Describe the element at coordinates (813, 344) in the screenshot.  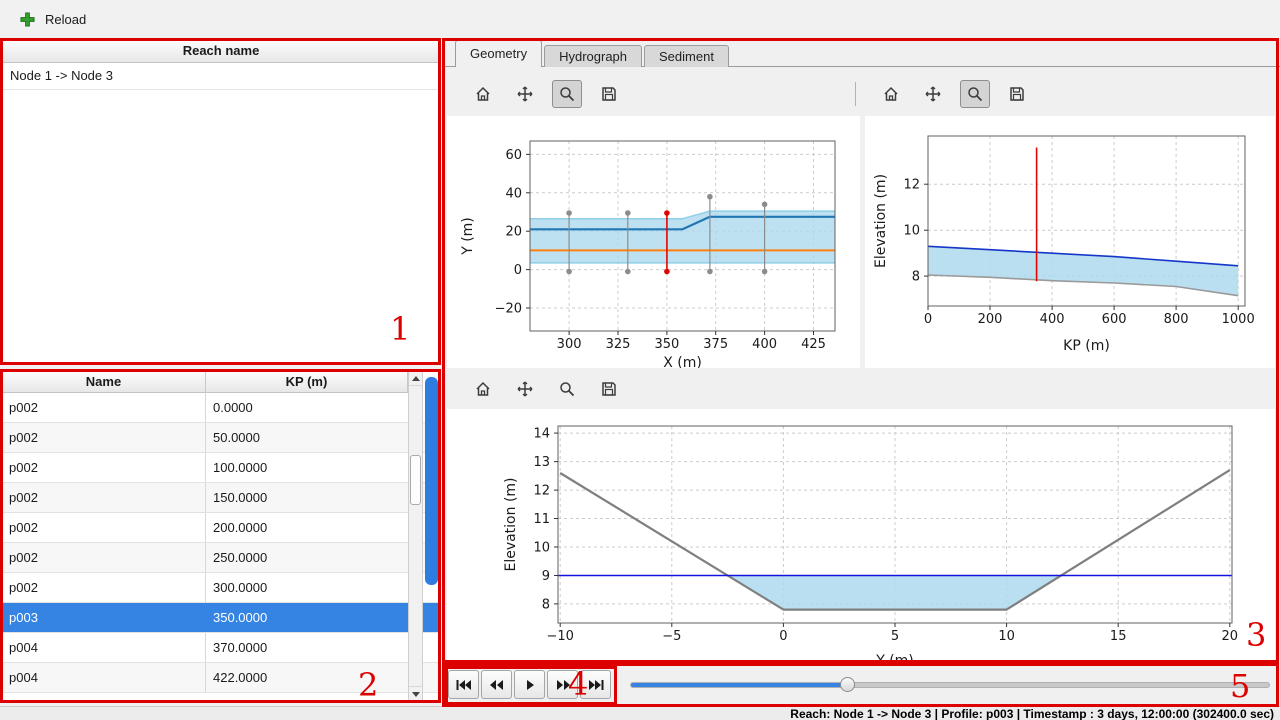
I see `svg-text: 425` at that location.